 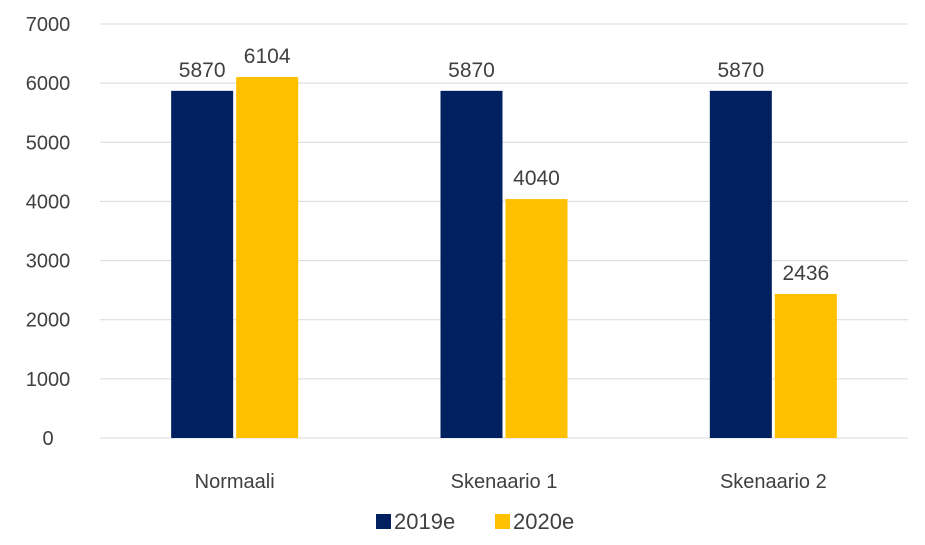 What do you see at coordinates (48, 321) in the screenshot?
I see `y-tick-label: 2000` at bounding box center [48, 321].